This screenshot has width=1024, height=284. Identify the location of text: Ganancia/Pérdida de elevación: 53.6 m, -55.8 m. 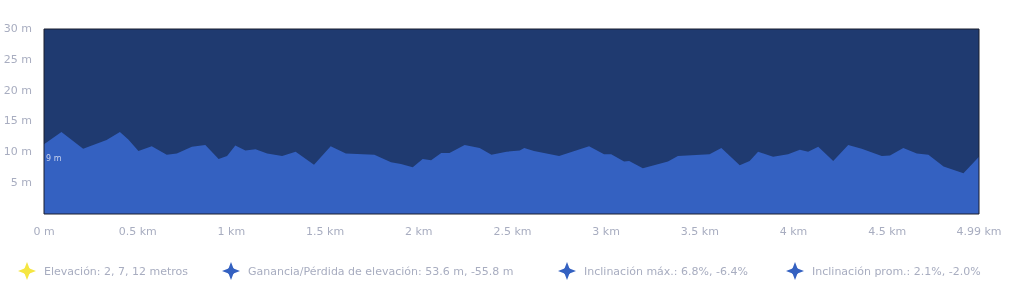
(381, 271).